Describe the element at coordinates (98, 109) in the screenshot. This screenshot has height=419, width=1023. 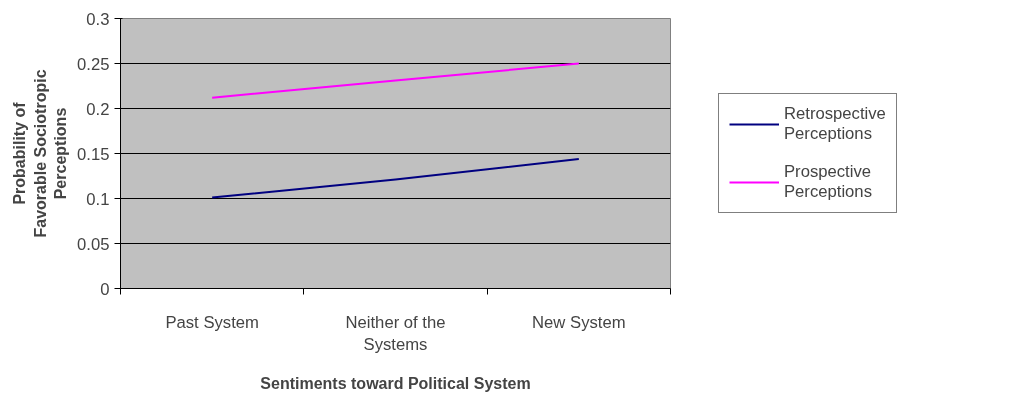
I see `y-tick-label: 0.2` at that location.